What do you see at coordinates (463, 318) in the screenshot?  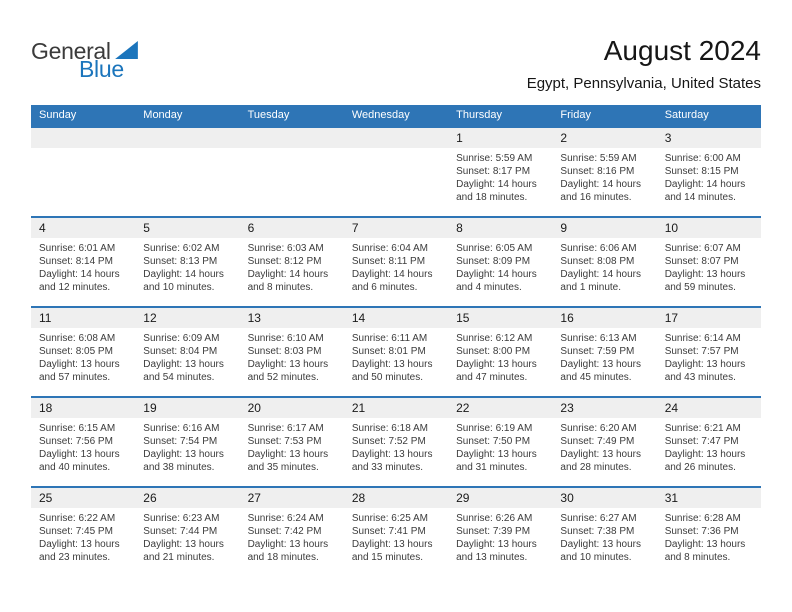 I see `day-number-15: 15` at bounding box center [463, 318].